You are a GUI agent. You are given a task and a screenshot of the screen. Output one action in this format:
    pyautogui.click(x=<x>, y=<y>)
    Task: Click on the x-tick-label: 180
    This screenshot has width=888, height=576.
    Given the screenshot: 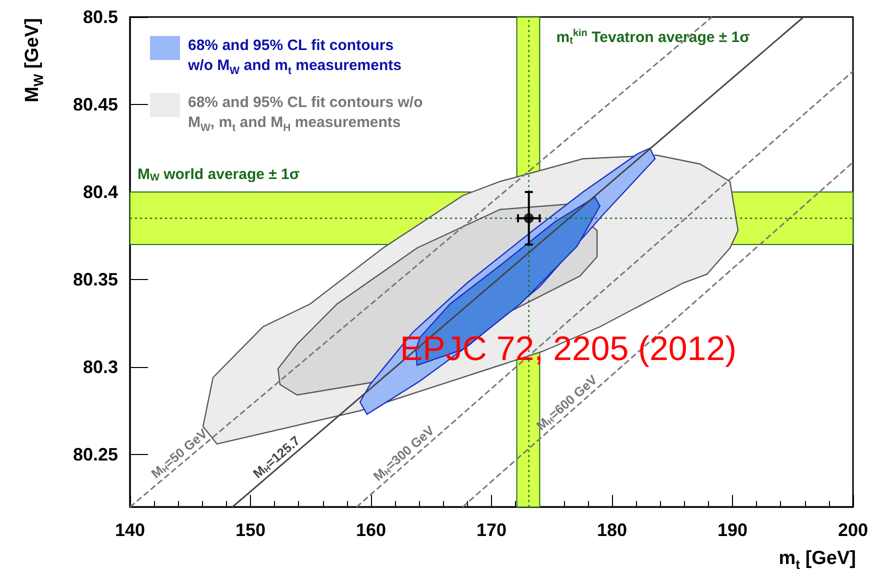 What is the action you would take?
    pyautogui.click(x=612, y=530)
    